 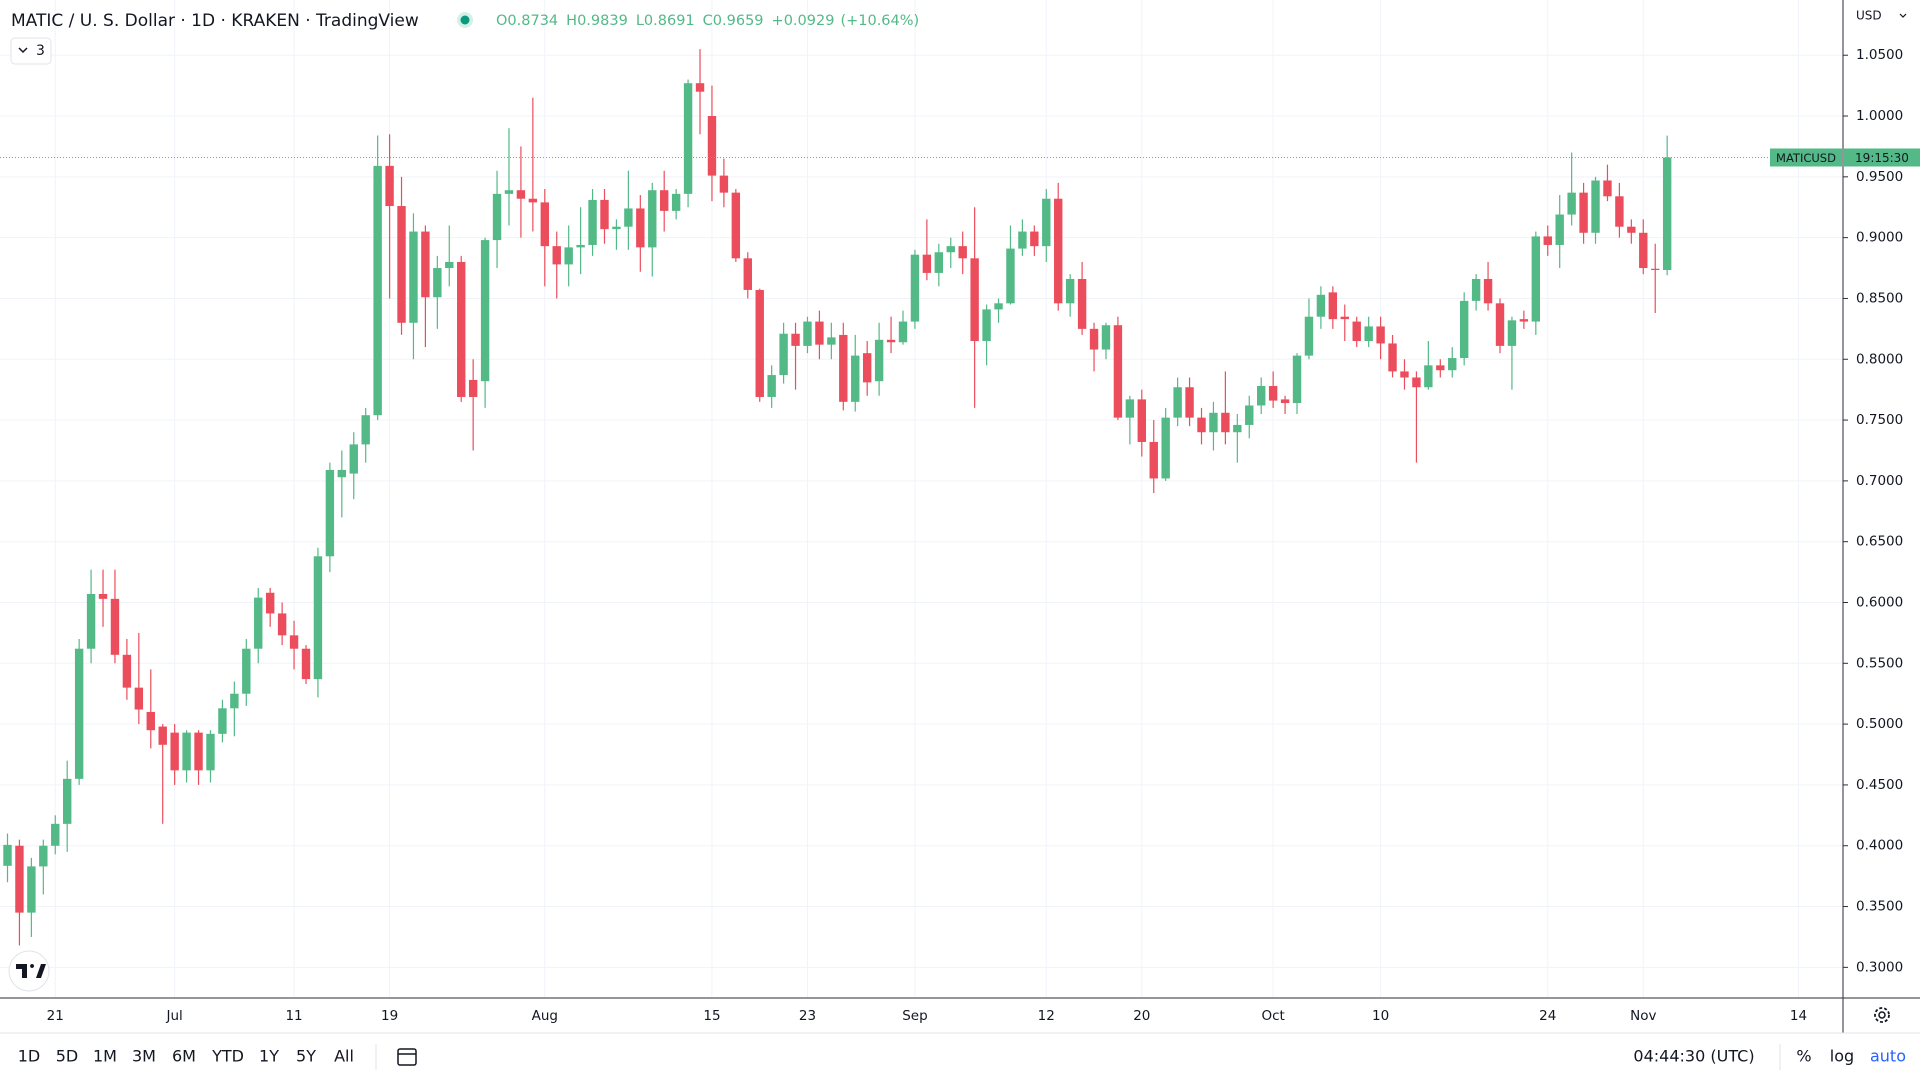 I want to click on x-tick-label: 21, so click(x=55, y=1016).